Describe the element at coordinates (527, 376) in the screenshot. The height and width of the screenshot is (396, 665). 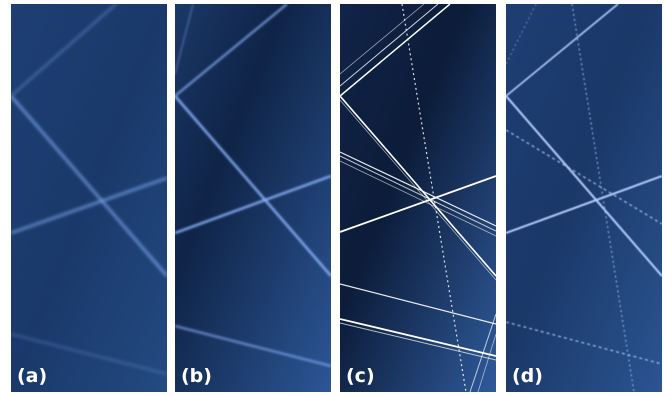
I see `panel-label-d: (d)` at that location.